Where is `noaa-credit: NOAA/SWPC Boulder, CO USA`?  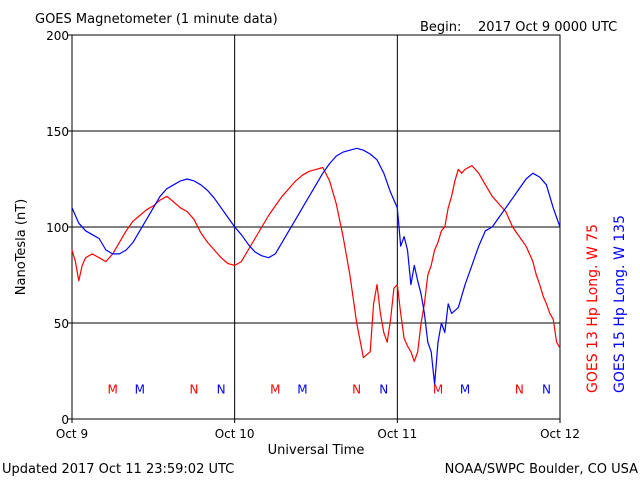 noaa-credit: NOAA/SWPC Boulder, CO USA is located at coordinates (541, 469).